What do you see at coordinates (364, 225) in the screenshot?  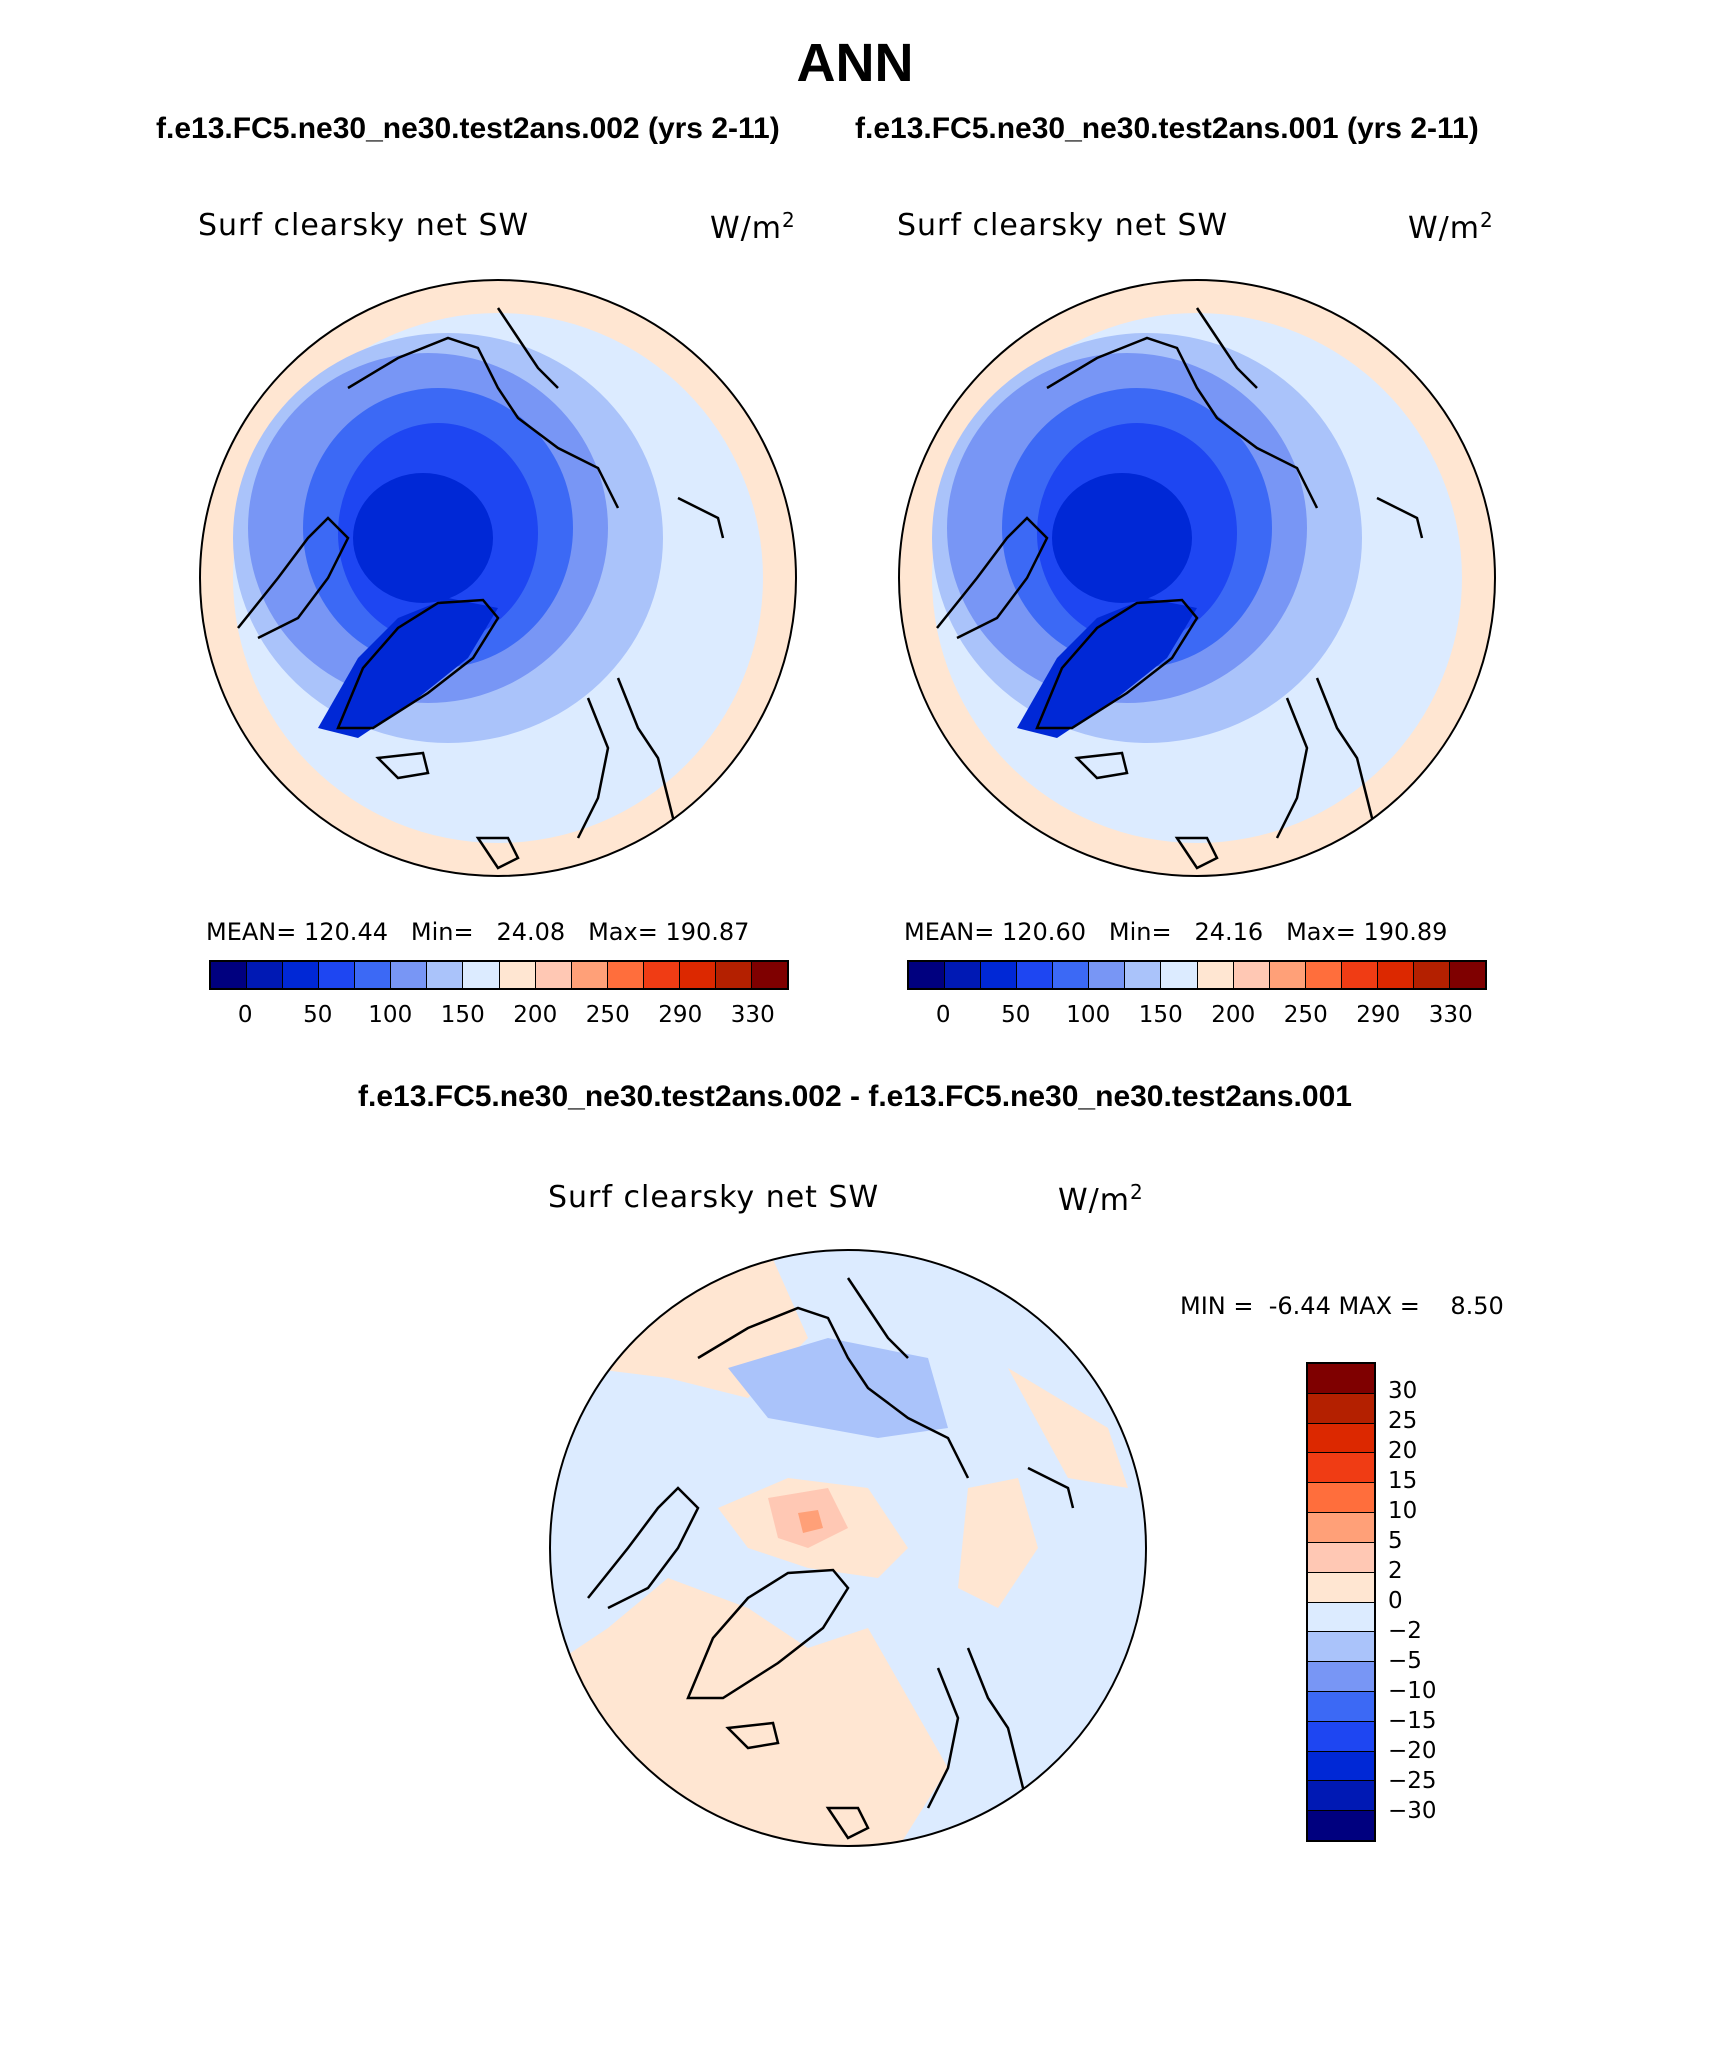 I see `panel1-variable-label: Surf clearsky net SW` at bounding box center [364, 225].